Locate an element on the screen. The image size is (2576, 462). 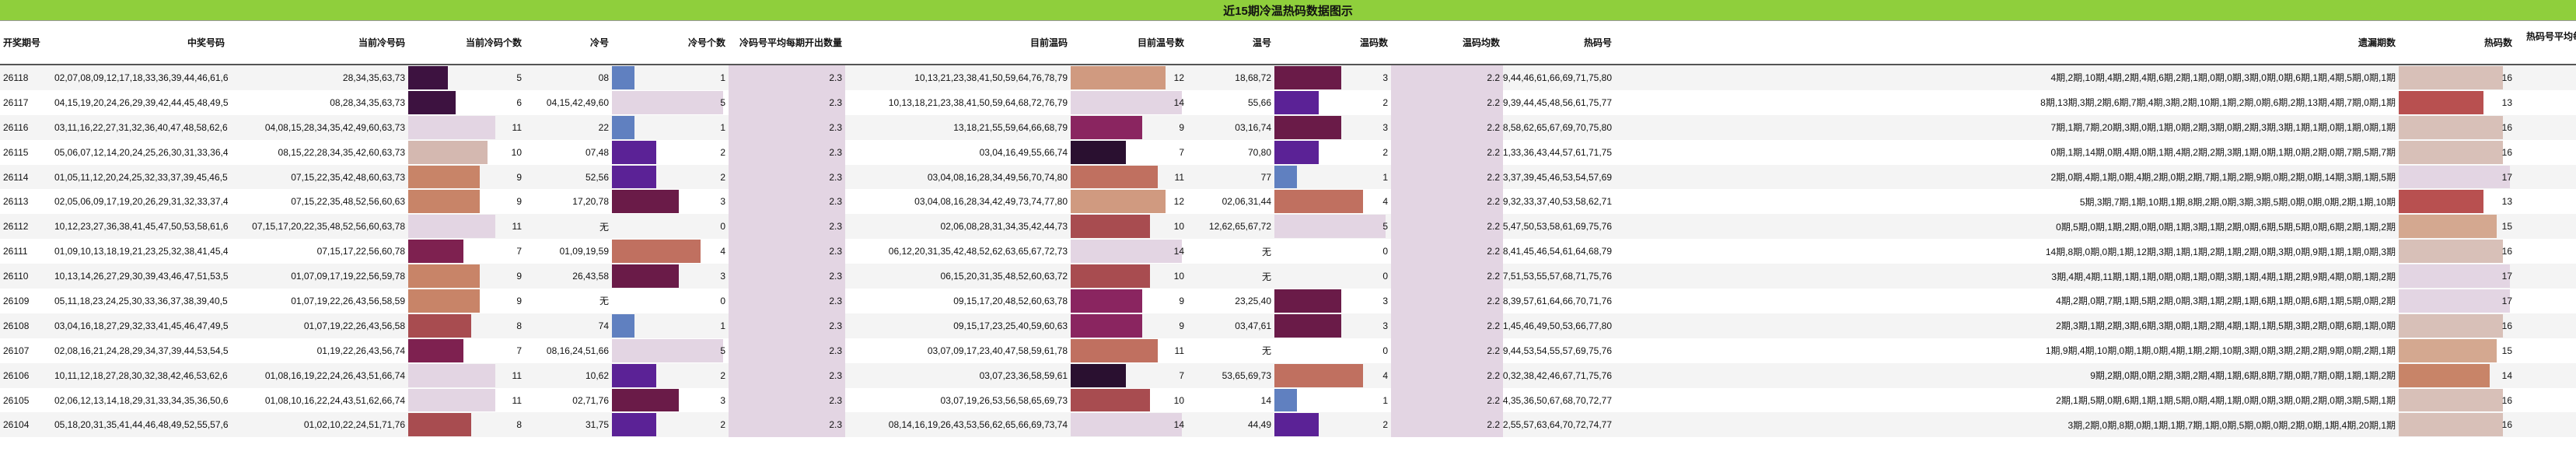
bar-value: 17 is located at coordinates (2506, 301).